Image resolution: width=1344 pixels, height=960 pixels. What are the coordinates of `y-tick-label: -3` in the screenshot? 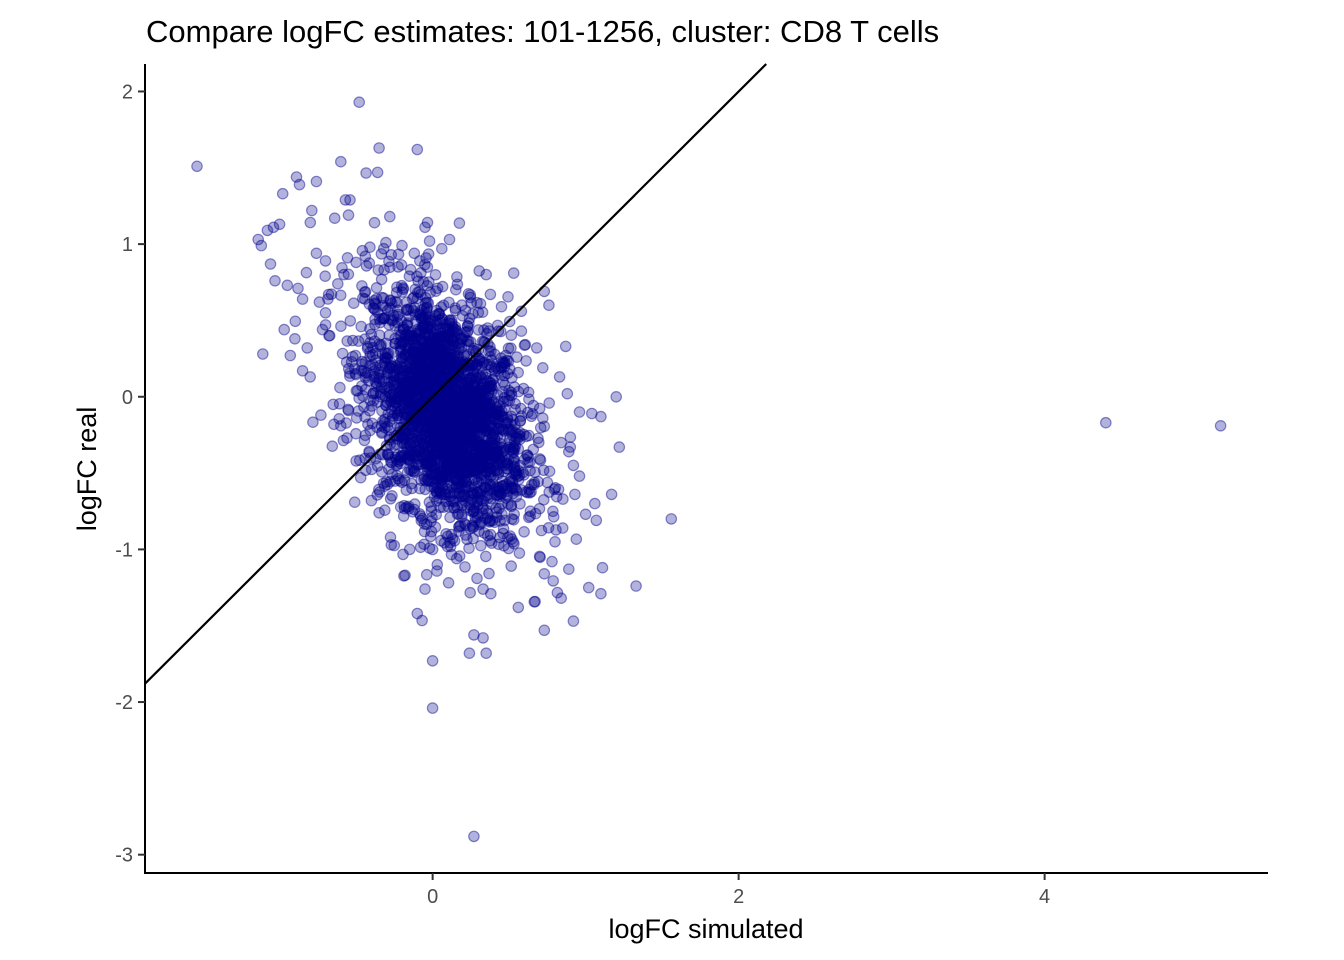 It's located at (124, 856).